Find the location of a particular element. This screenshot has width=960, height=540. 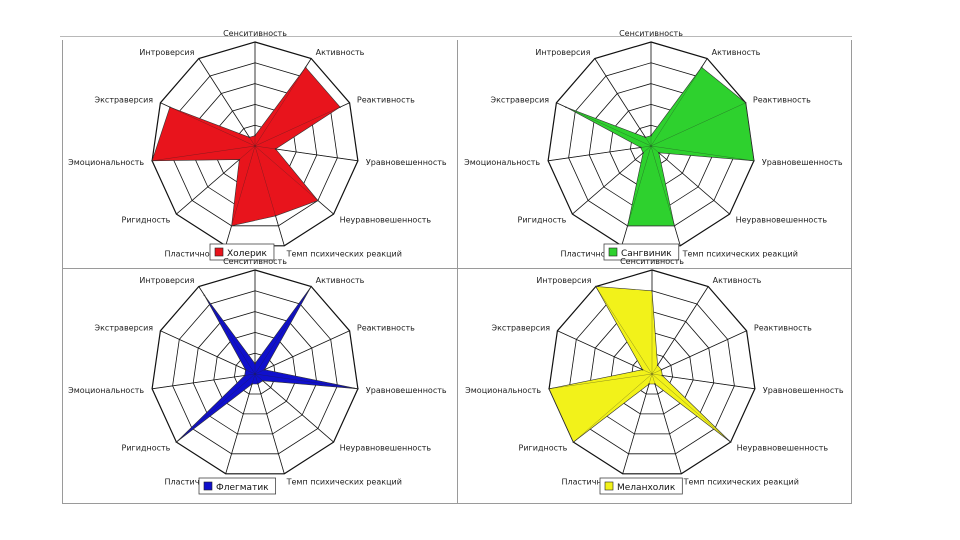

legend-label: Меланхолик is located at coordinates (646, 488).